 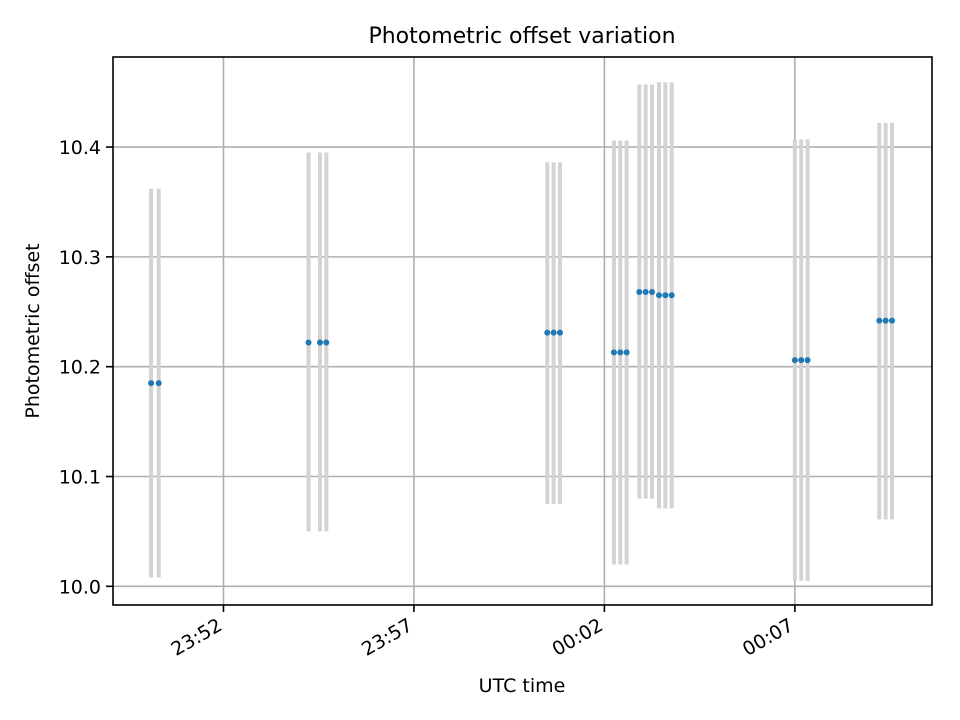 What do you see at coordinates (80, 148) in the screenshot?
I see `y-tick-label: 10.4` at bounding box center [80, 148].